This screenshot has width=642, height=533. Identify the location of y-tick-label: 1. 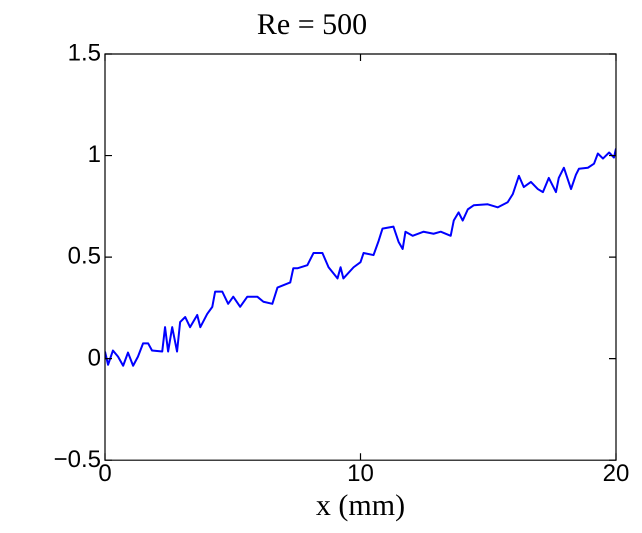
(94, 154).